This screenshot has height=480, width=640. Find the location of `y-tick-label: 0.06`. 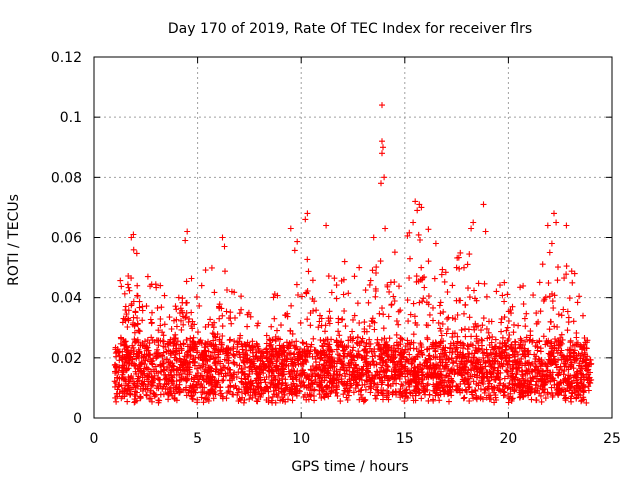

y-tick-label: 0.06 is located at coordinates (66, 239).